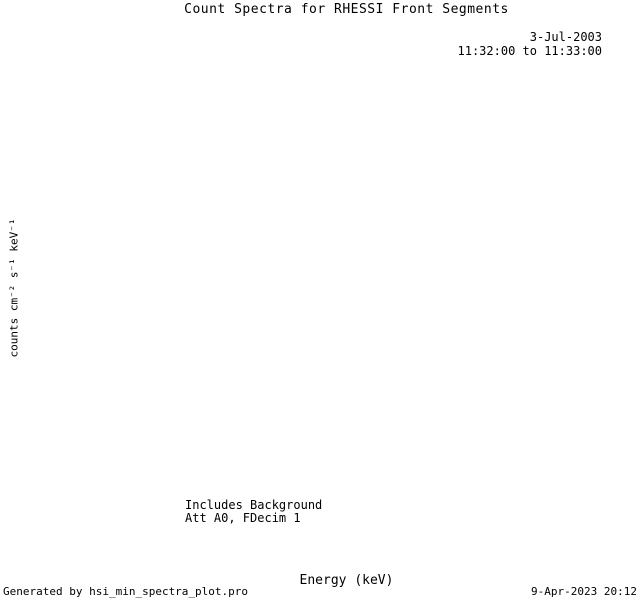 Image resolution: width=640 pixels, height=600 pixels. What do you see at coordinates (530, 51) in the screenshot?
I see `observation-time-range: 11:32:00 to 11:33:00` at bounding box center [530, 51].